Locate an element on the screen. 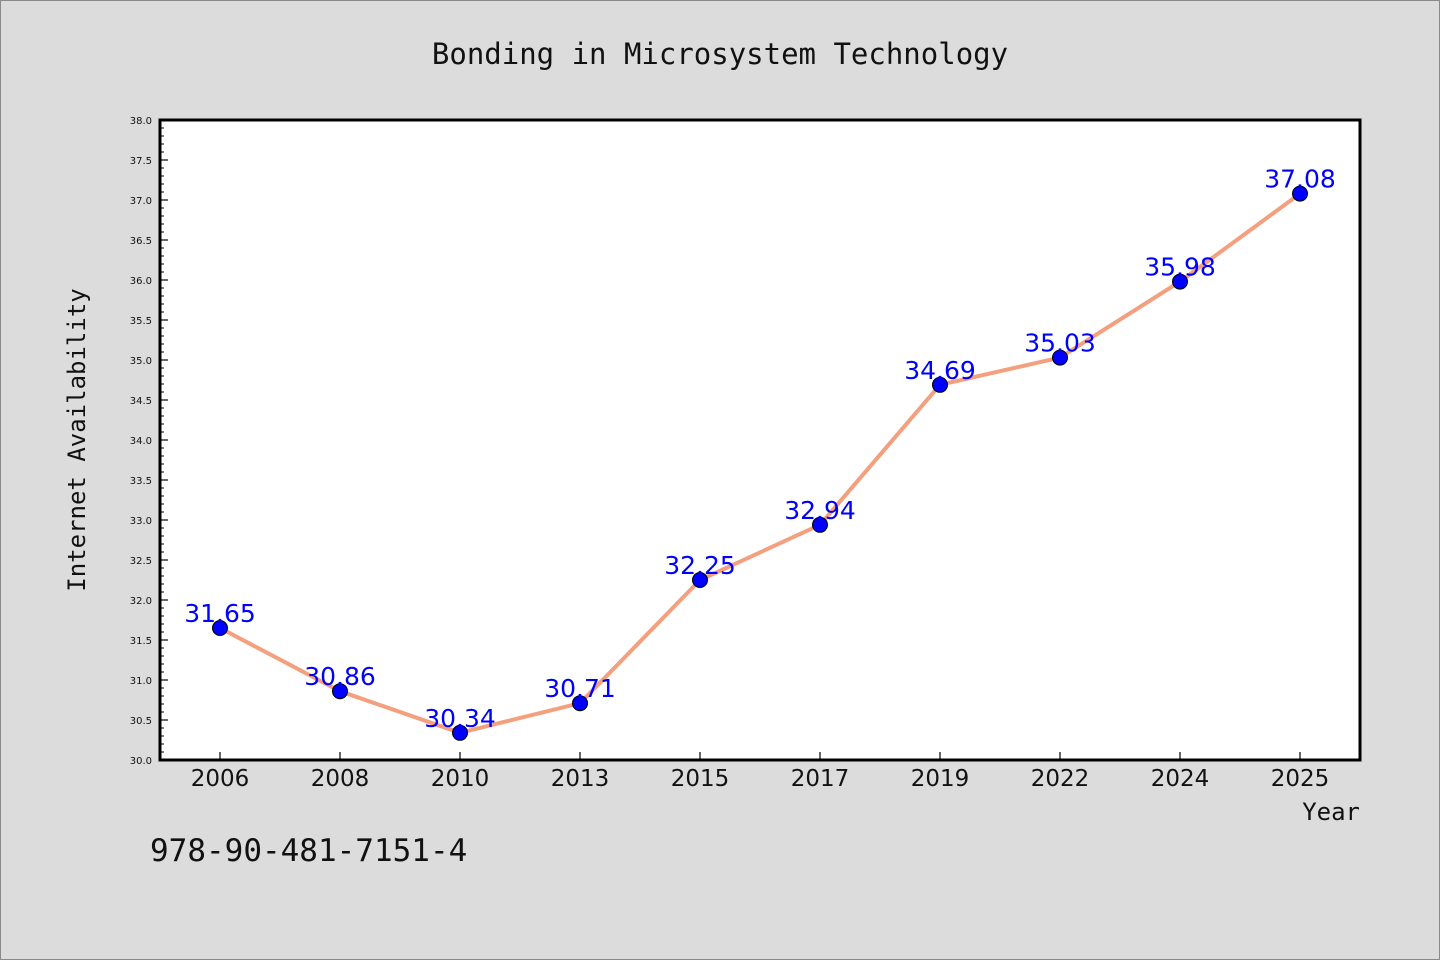 The height and width of the screenshot is (960, 1440). y-tick-label: 36.5 is located at coordinates (141, 241).